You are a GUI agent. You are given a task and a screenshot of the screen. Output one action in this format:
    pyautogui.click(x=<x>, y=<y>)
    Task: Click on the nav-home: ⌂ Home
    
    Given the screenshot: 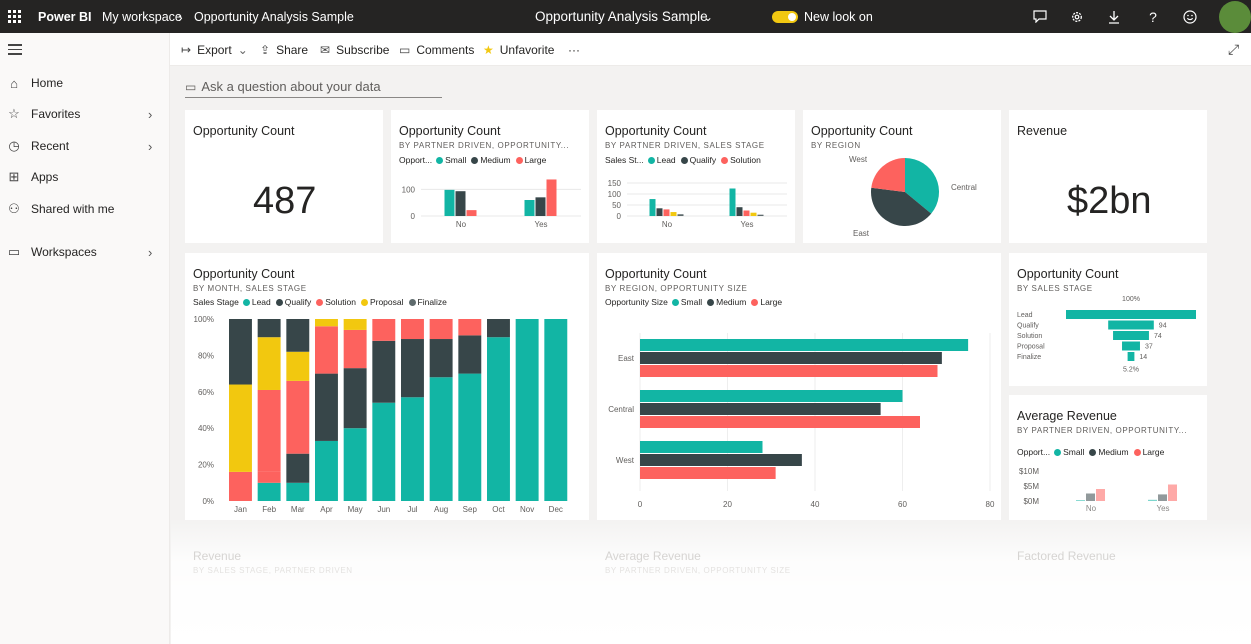 What is the action you would take?
    pyautogui.click(x=85, y=83)
    